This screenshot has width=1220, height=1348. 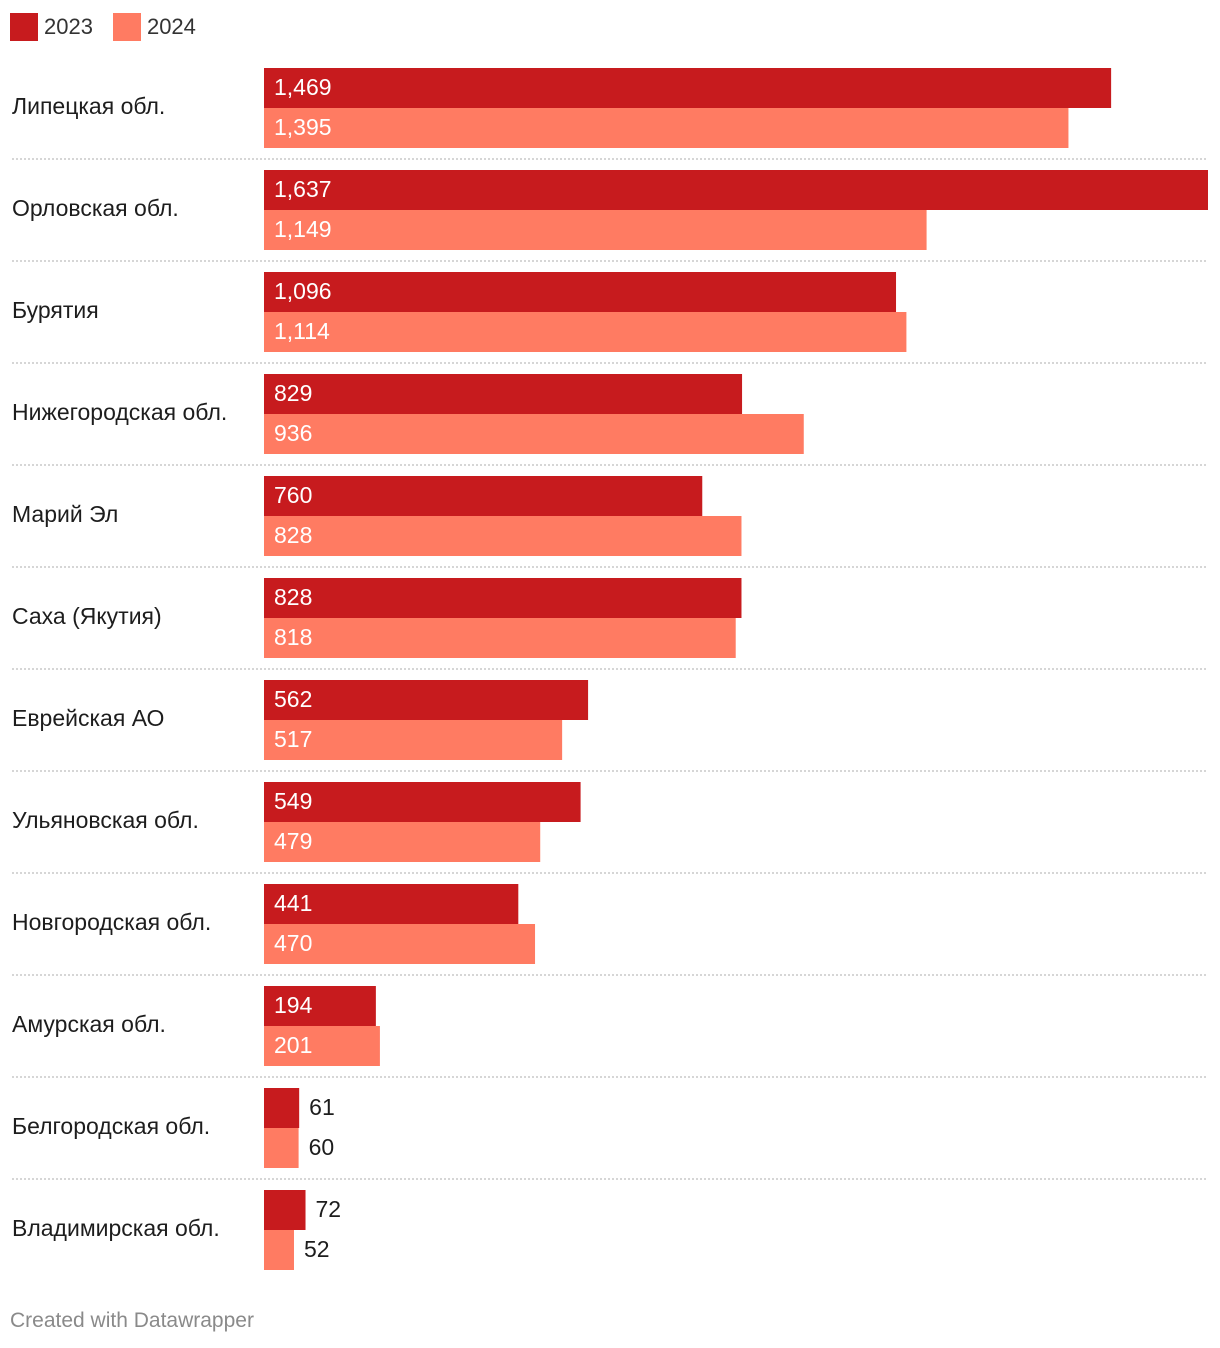 I want to click on value-label-2023-row-9: 441, so click(x=293, y=903).